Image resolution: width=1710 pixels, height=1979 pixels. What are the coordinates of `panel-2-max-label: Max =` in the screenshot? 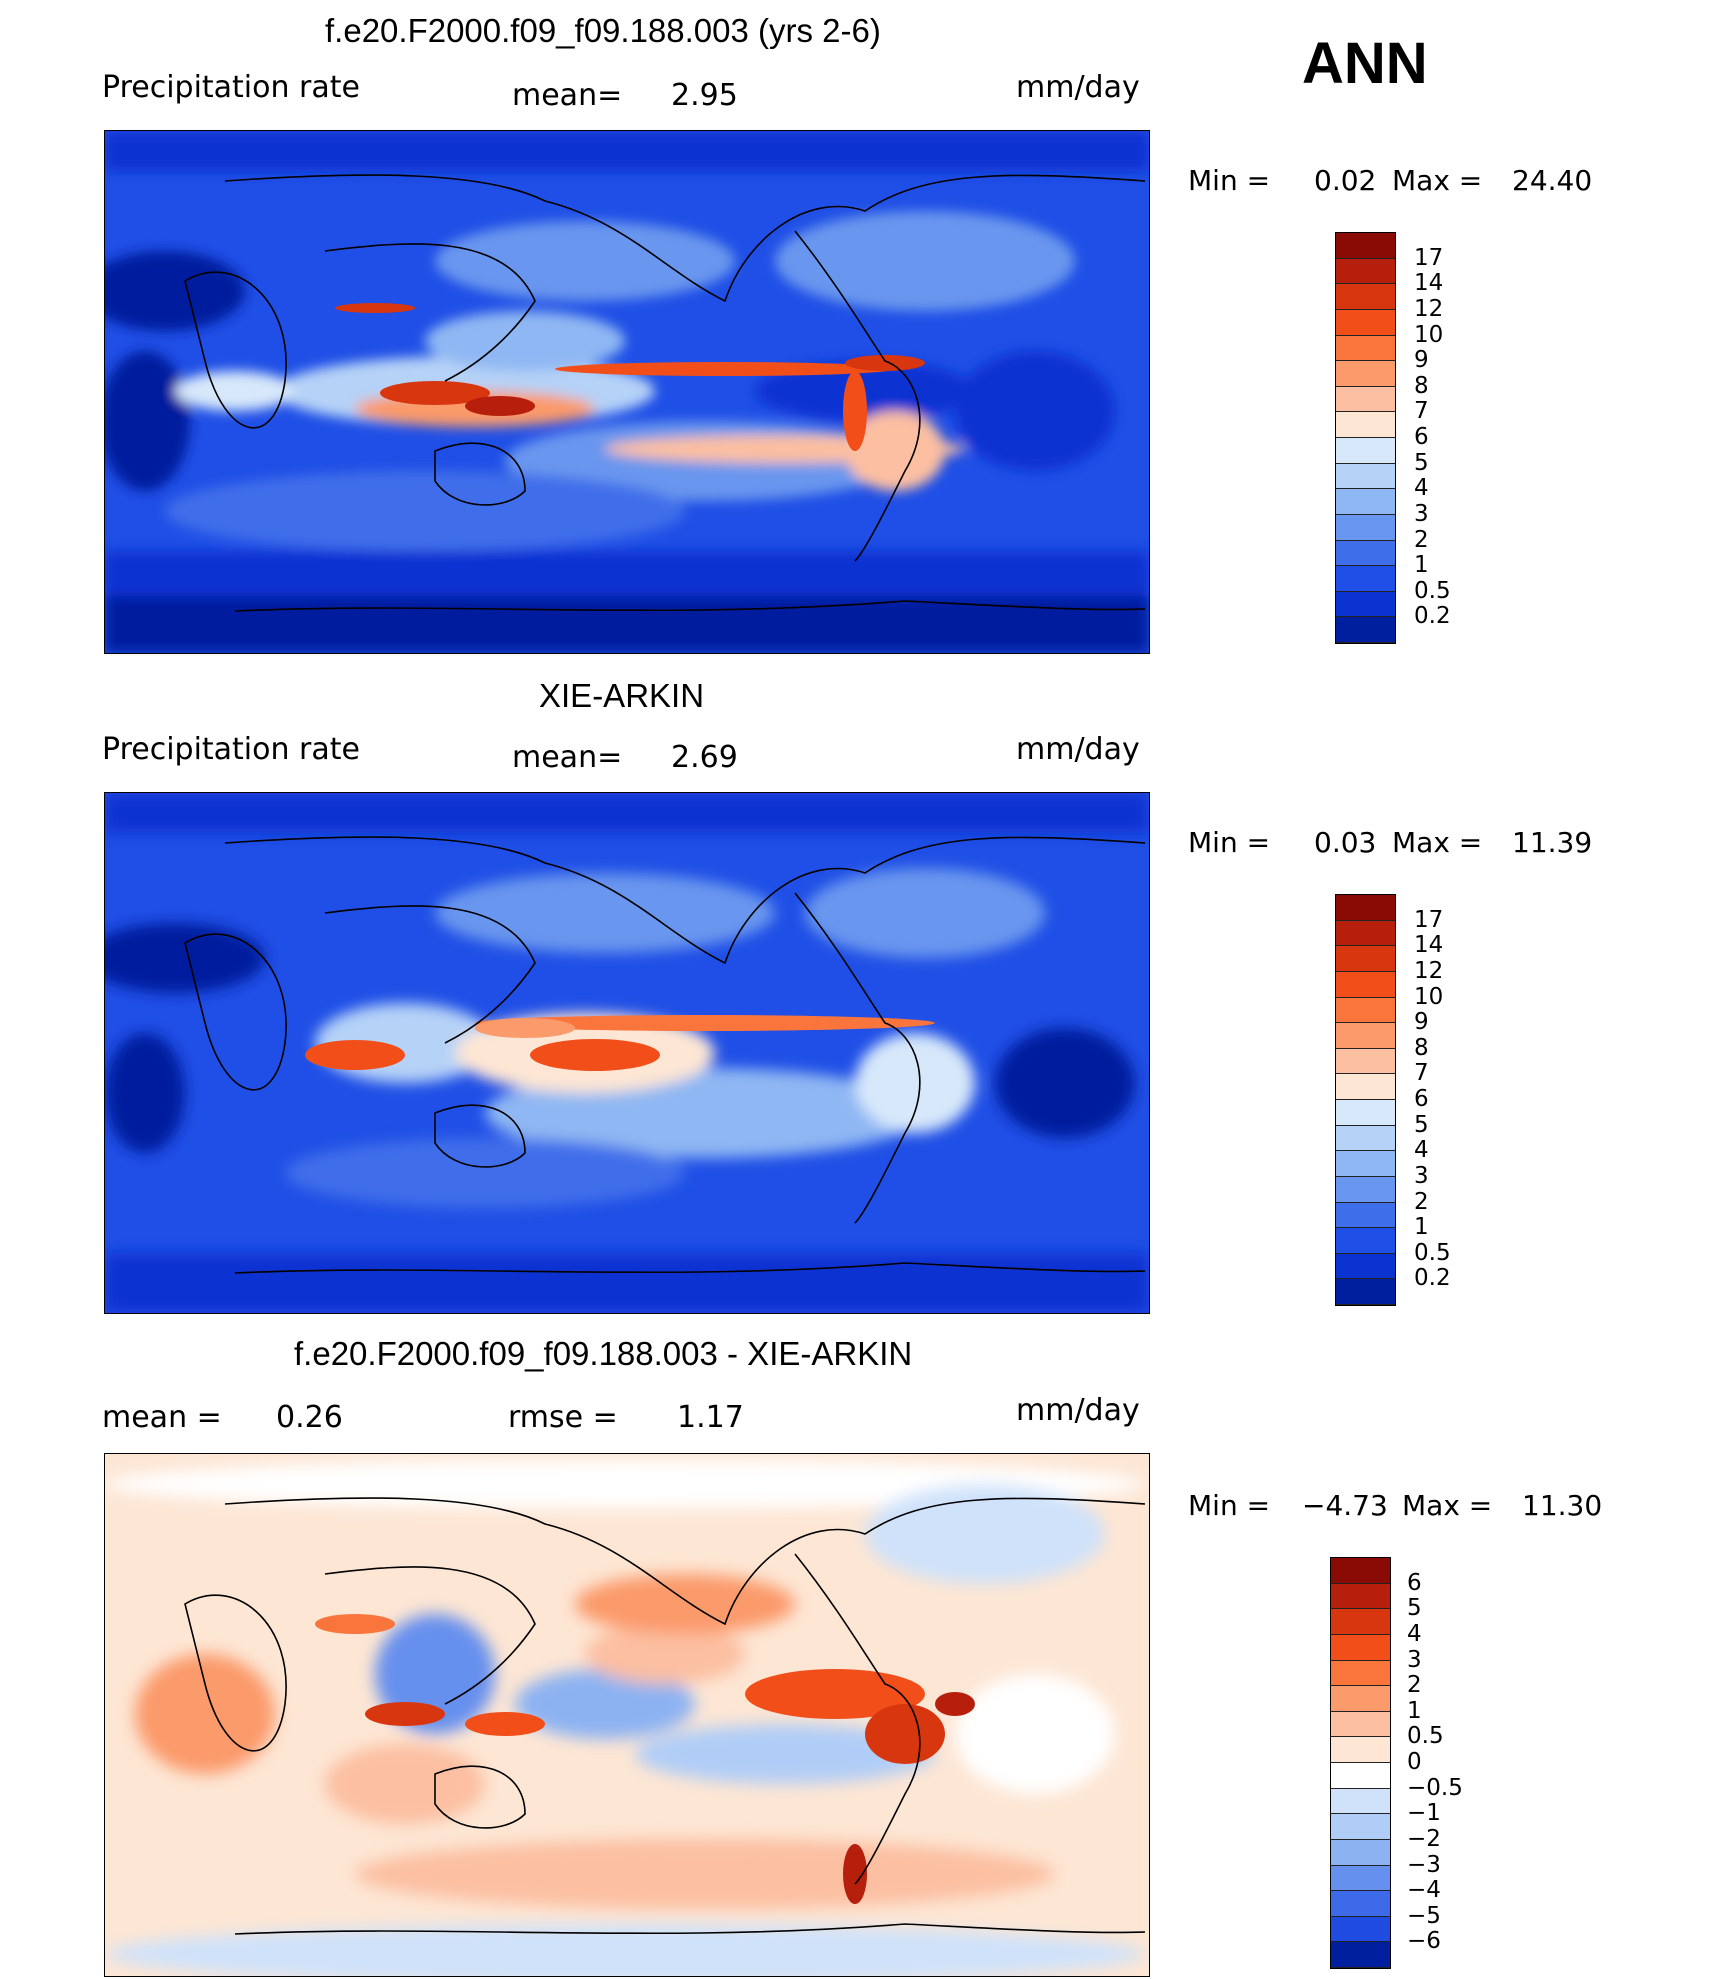 It's located at (1437, 842).